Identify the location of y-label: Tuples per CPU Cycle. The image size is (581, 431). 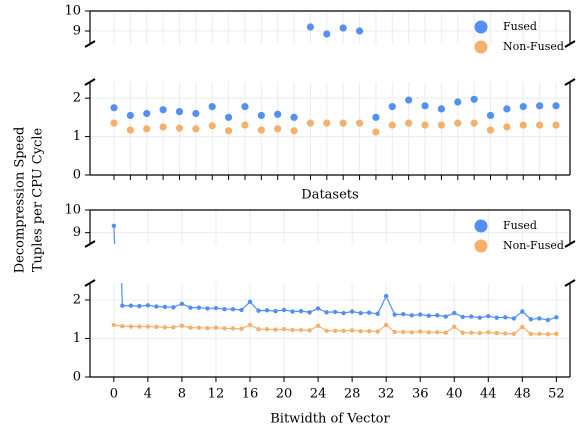
(38, 200).